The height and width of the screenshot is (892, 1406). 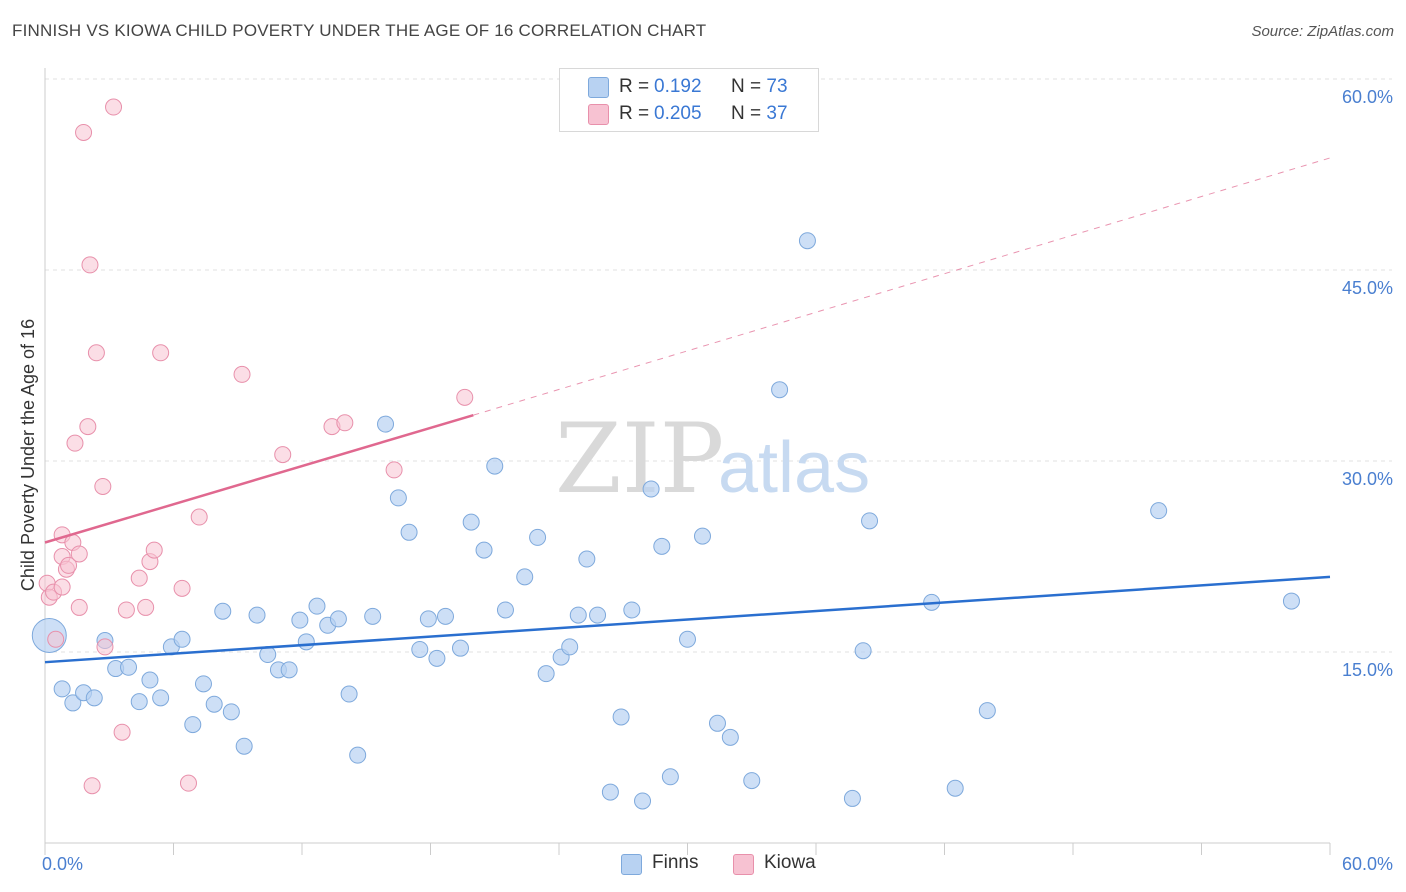 I want to click on legend: R = 0.192 N = 73 R = 0.205 N = 37, so click(x=689, y=100).